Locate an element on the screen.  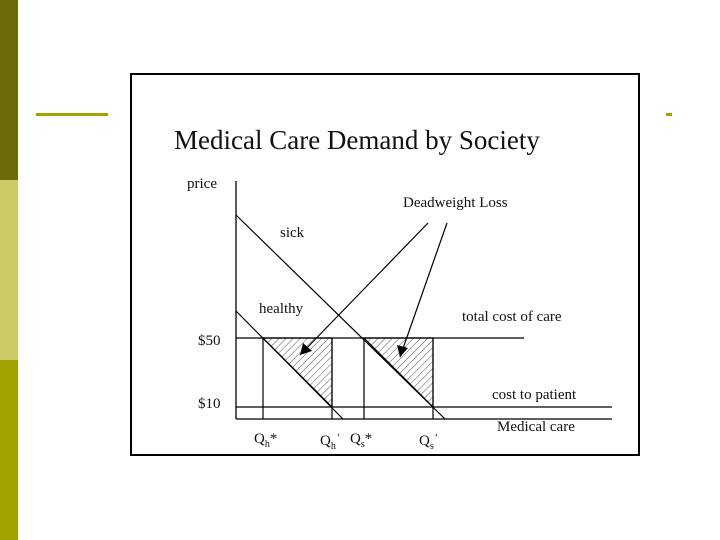
healthy-curve-label: healthy is located at coordinates (281, 309).